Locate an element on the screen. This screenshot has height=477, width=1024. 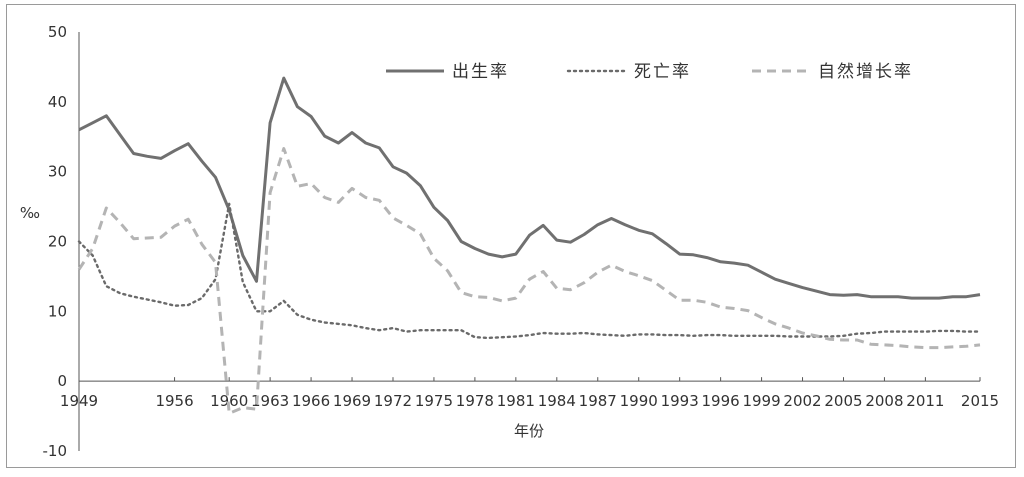
y-tick-label: 0 is located at coordinates (62, 381).